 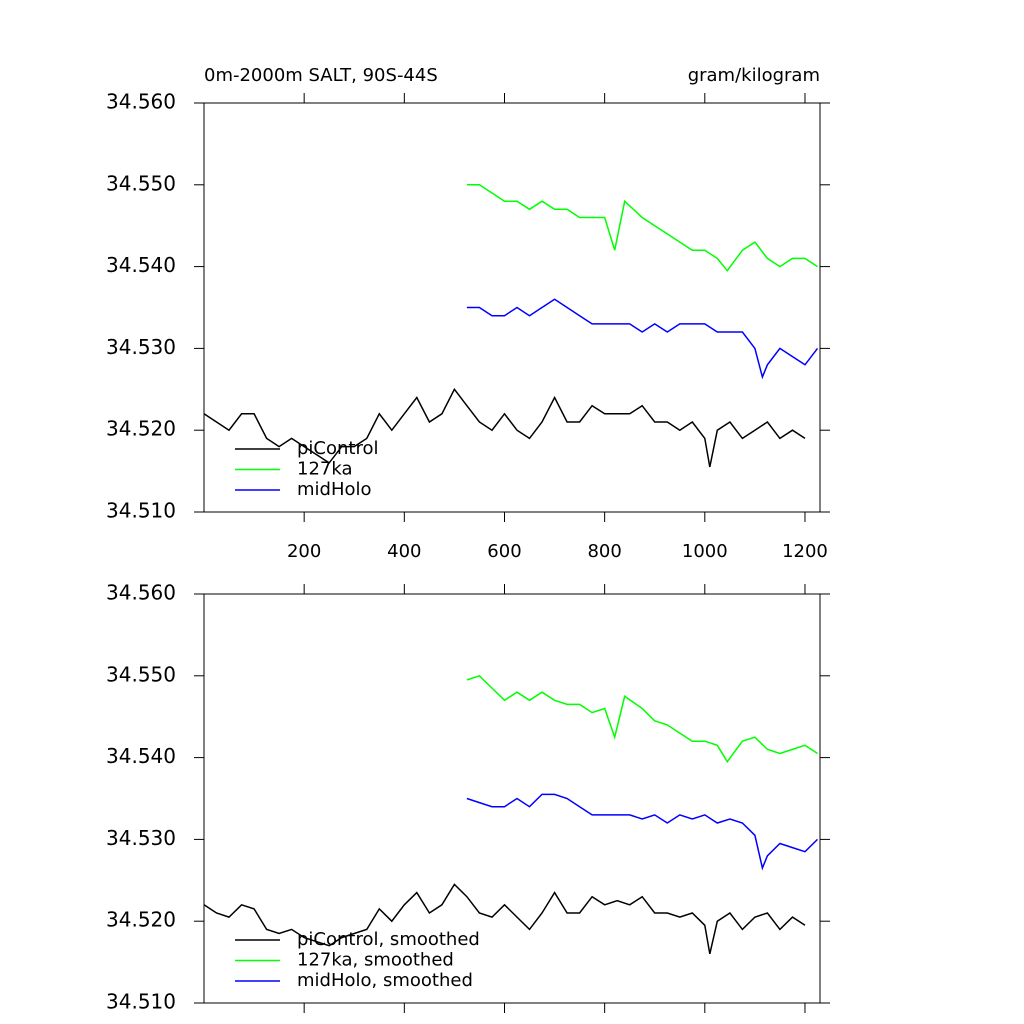 I want to click on legend-label: 127ka, so click(x=325, y=469).